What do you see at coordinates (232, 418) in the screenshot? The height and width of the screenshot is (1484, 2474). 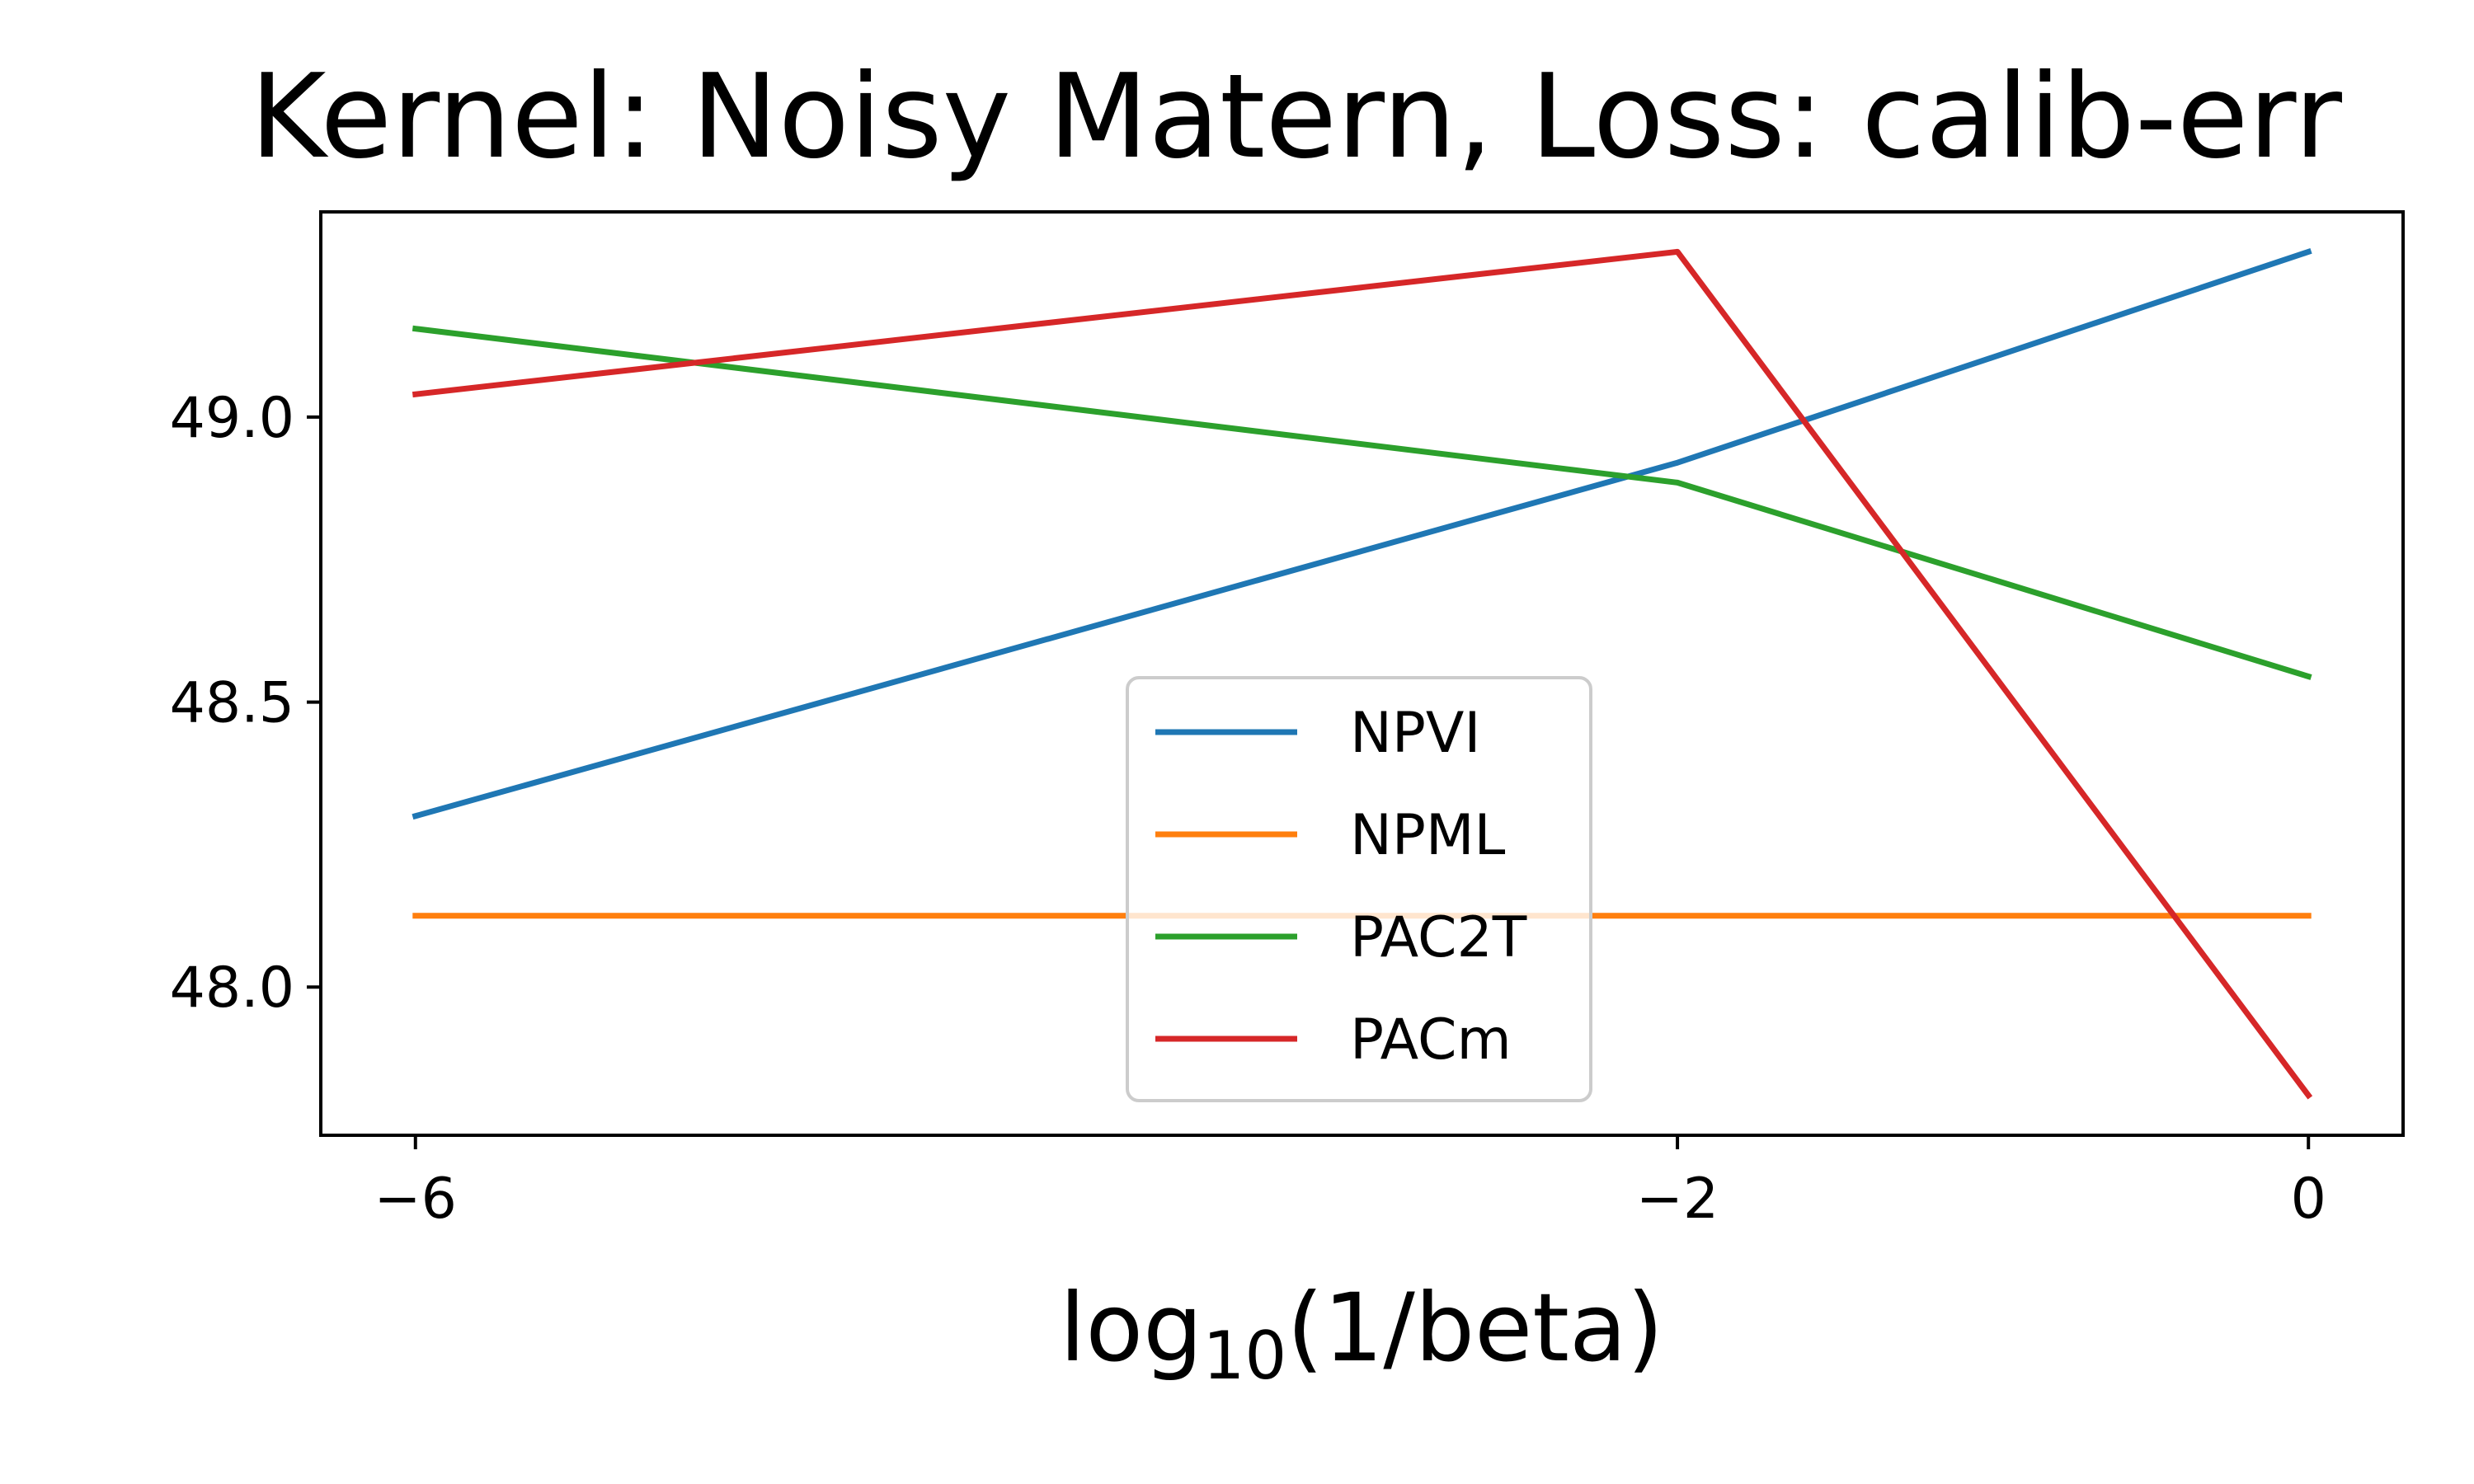 I see `y-tick-label: 49.0` at bounding box center [232, 418].